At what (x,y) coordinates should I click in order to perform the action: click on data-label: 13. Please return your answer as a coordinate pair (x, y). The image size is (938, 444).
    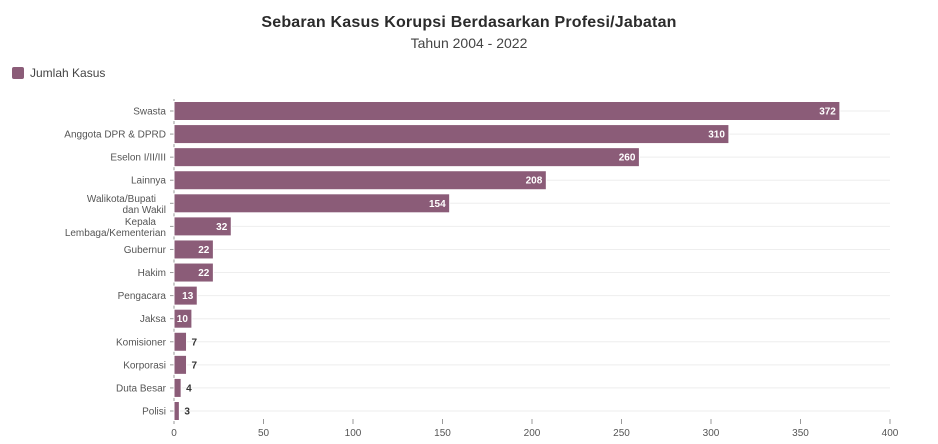
    Looking at the image, I should click on (188, 296).